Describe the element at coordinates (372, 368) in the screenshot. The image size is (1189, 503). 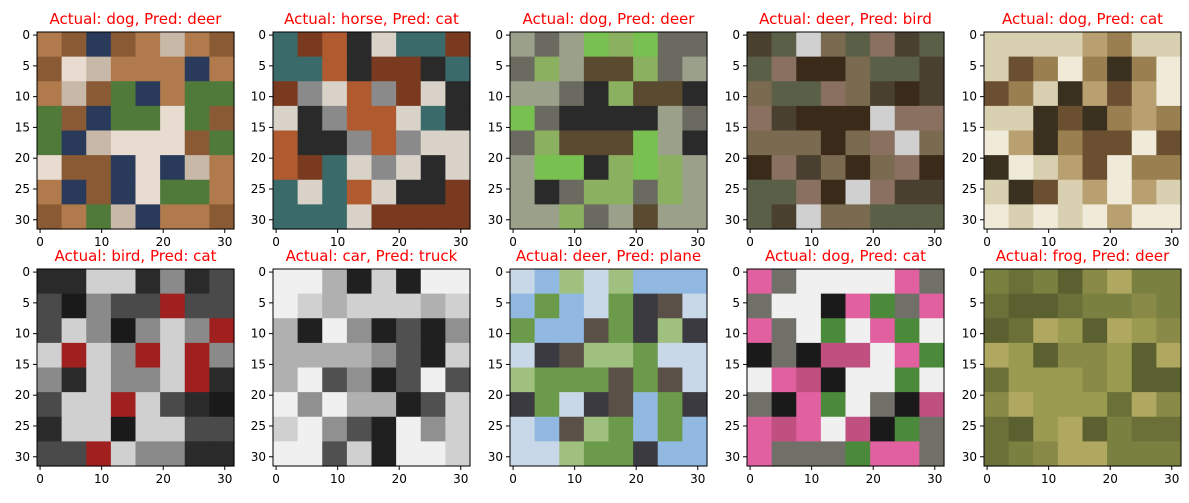
I see `panel-image` at that location.